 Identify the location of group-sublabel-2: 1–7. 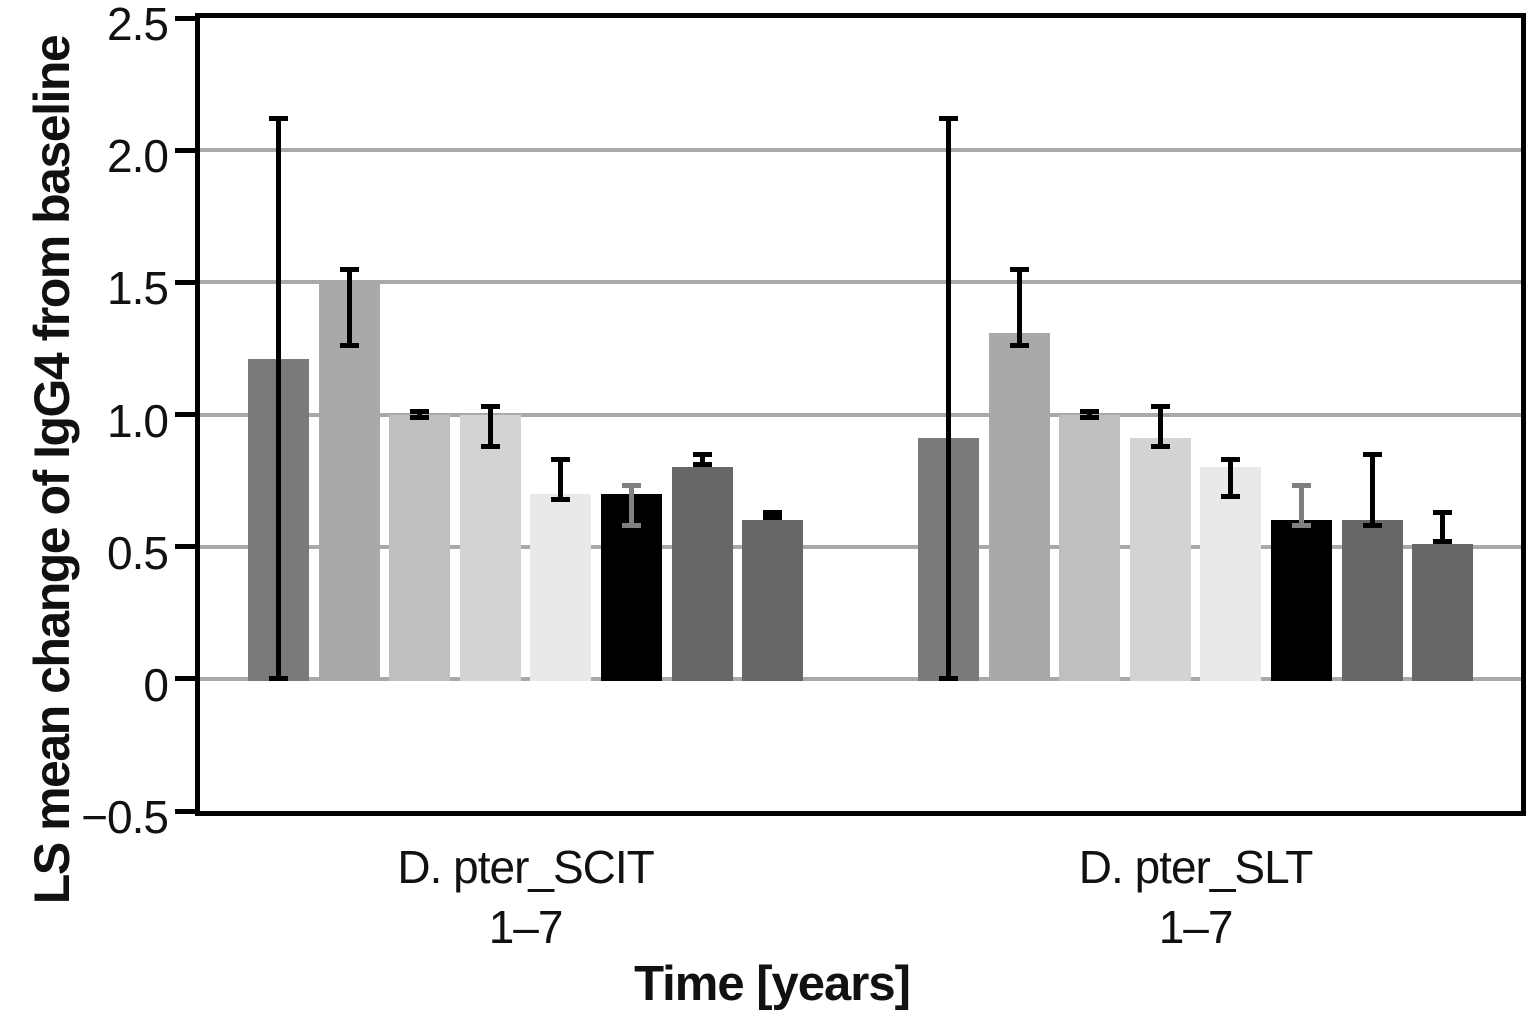
(1196, 927).